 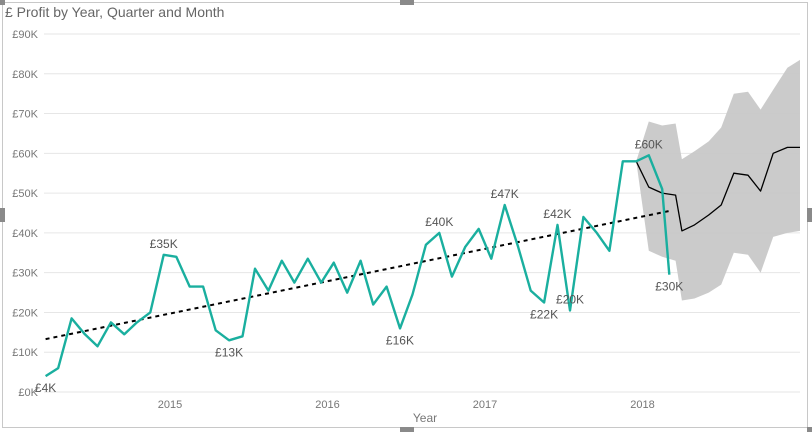 I want to click on y-tick-label: £30K, so click(x=25, y=274).